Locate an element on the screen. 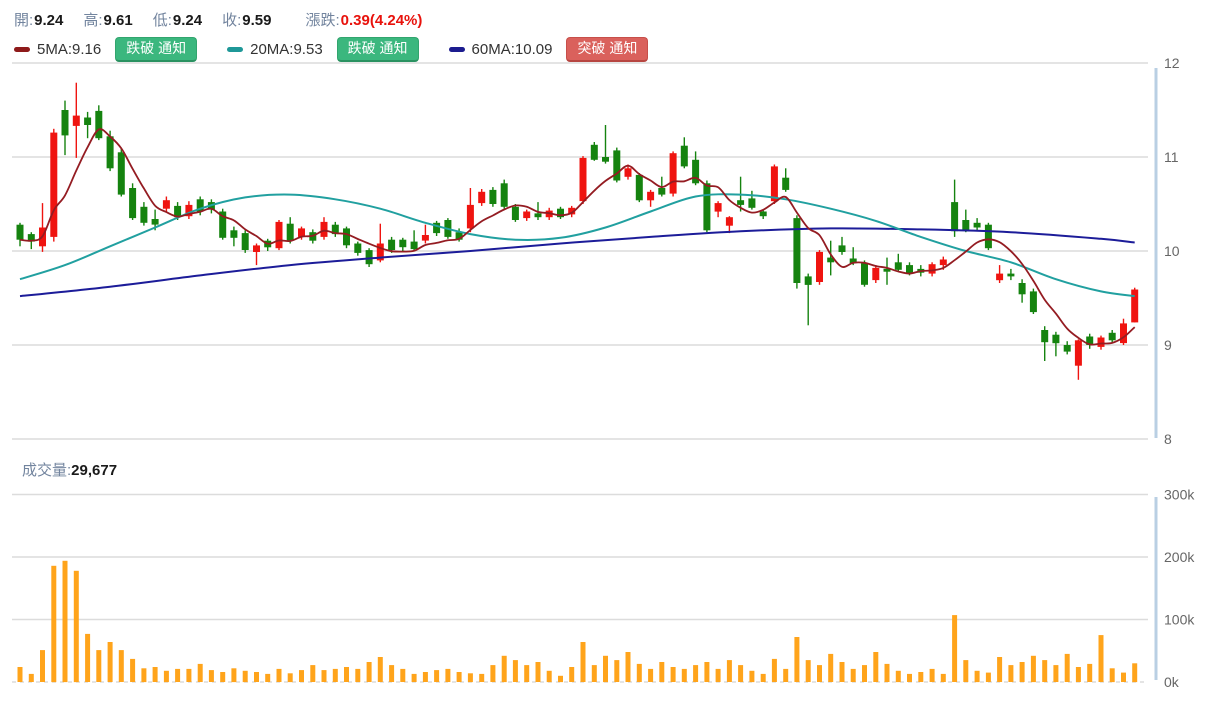  ma20-legend-label: 20MA:9.53 is located at coordinates (286, 49).